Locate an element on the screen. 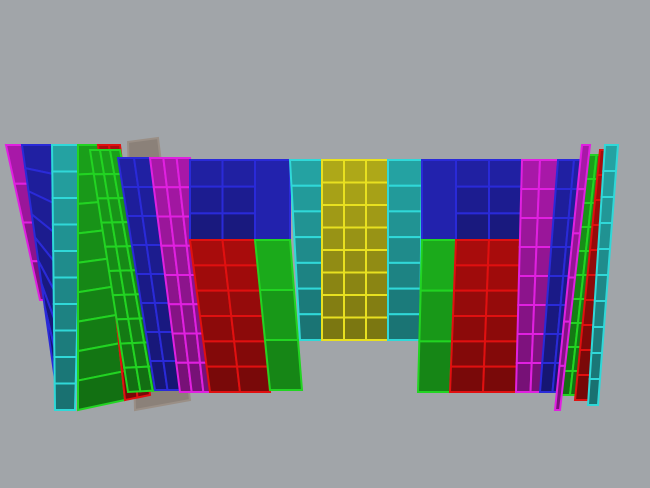 The height and width of the screenshot is (488, 650). red-c8-bot is located at coordinates (486, 316).